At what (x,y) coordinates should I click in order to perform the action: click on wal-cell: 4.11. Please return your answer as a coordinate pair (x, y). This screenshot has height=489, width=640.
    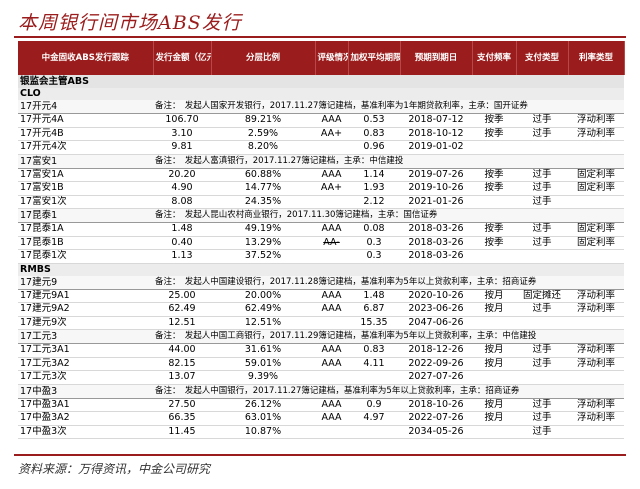
    Looking at the image, I should click on (374, 364).